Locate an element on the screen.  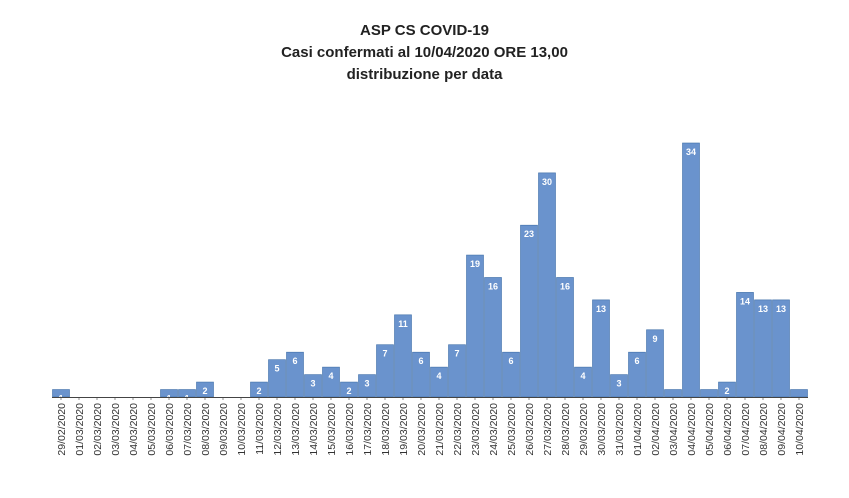
x-tick-label: 17/03/2020 is located at coordinates (368, 429).